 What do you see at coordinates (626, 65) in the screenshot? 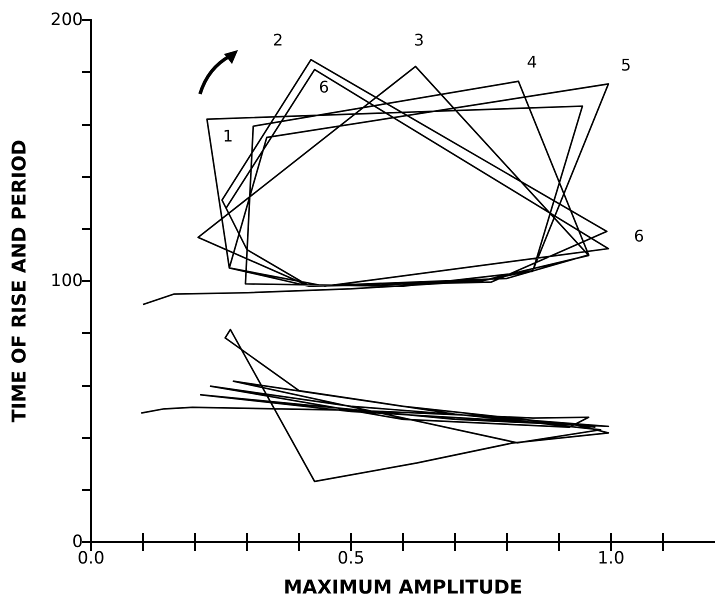
I see `annotation: 5` at bounding box center [626, 65].